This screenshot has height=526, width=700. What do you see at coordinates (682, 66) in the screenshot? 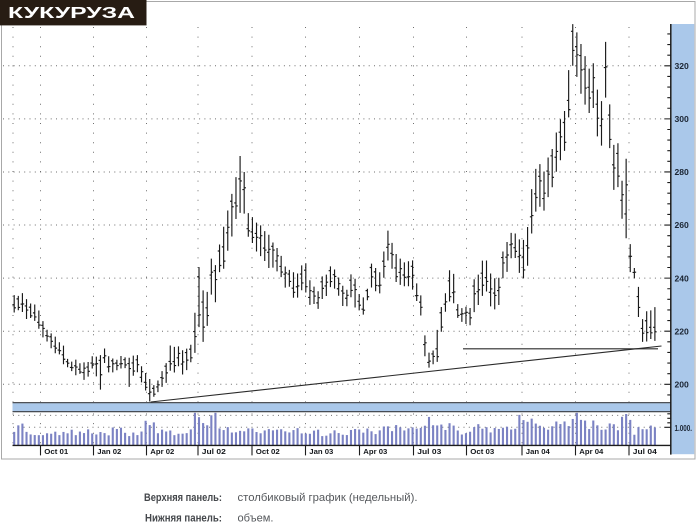
I see `svg-text: 320` at bounding box center [682, 66].